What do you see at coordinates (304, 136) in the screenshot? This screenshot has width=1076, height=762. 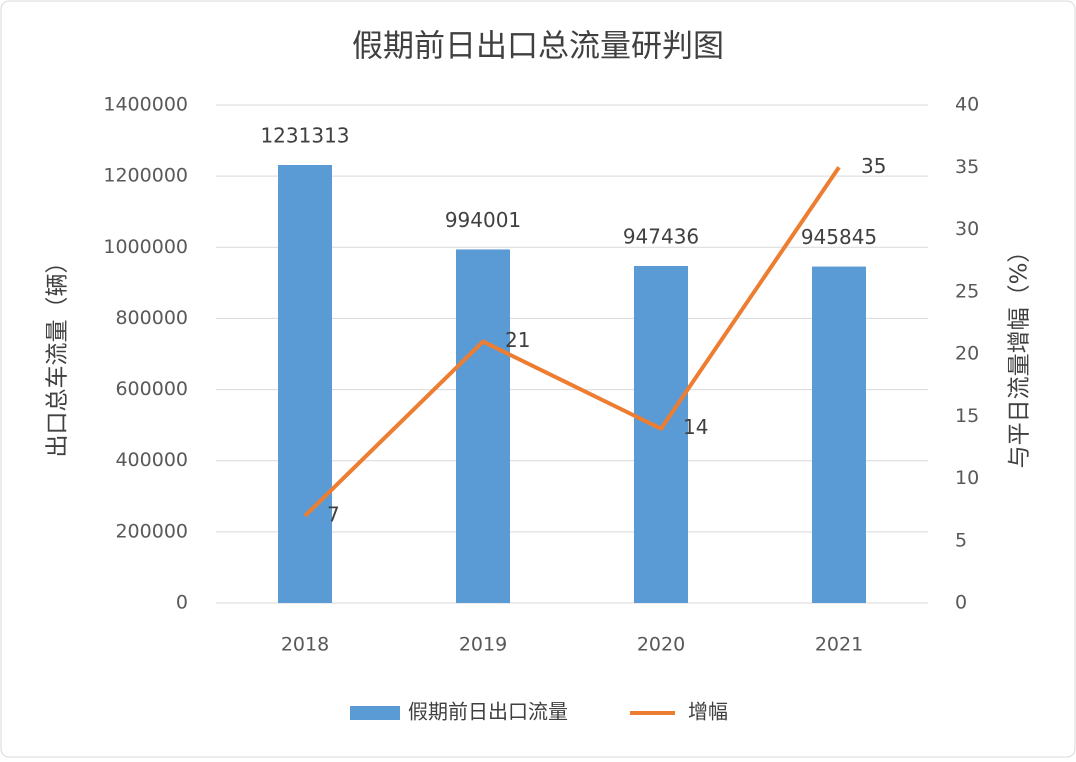 I see `data-label: 1231313` at bounding box center [304, 136].